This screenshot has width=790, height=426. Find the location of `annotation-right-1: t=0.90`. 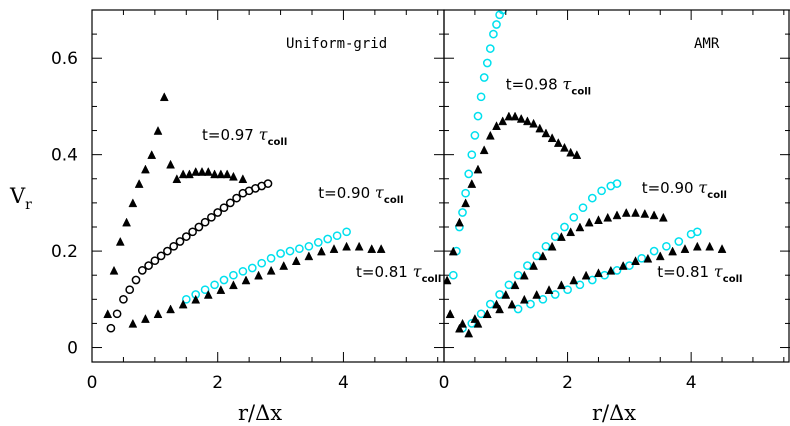

annotation-right-1: t=0.90 is located at coordinates (668, 188).